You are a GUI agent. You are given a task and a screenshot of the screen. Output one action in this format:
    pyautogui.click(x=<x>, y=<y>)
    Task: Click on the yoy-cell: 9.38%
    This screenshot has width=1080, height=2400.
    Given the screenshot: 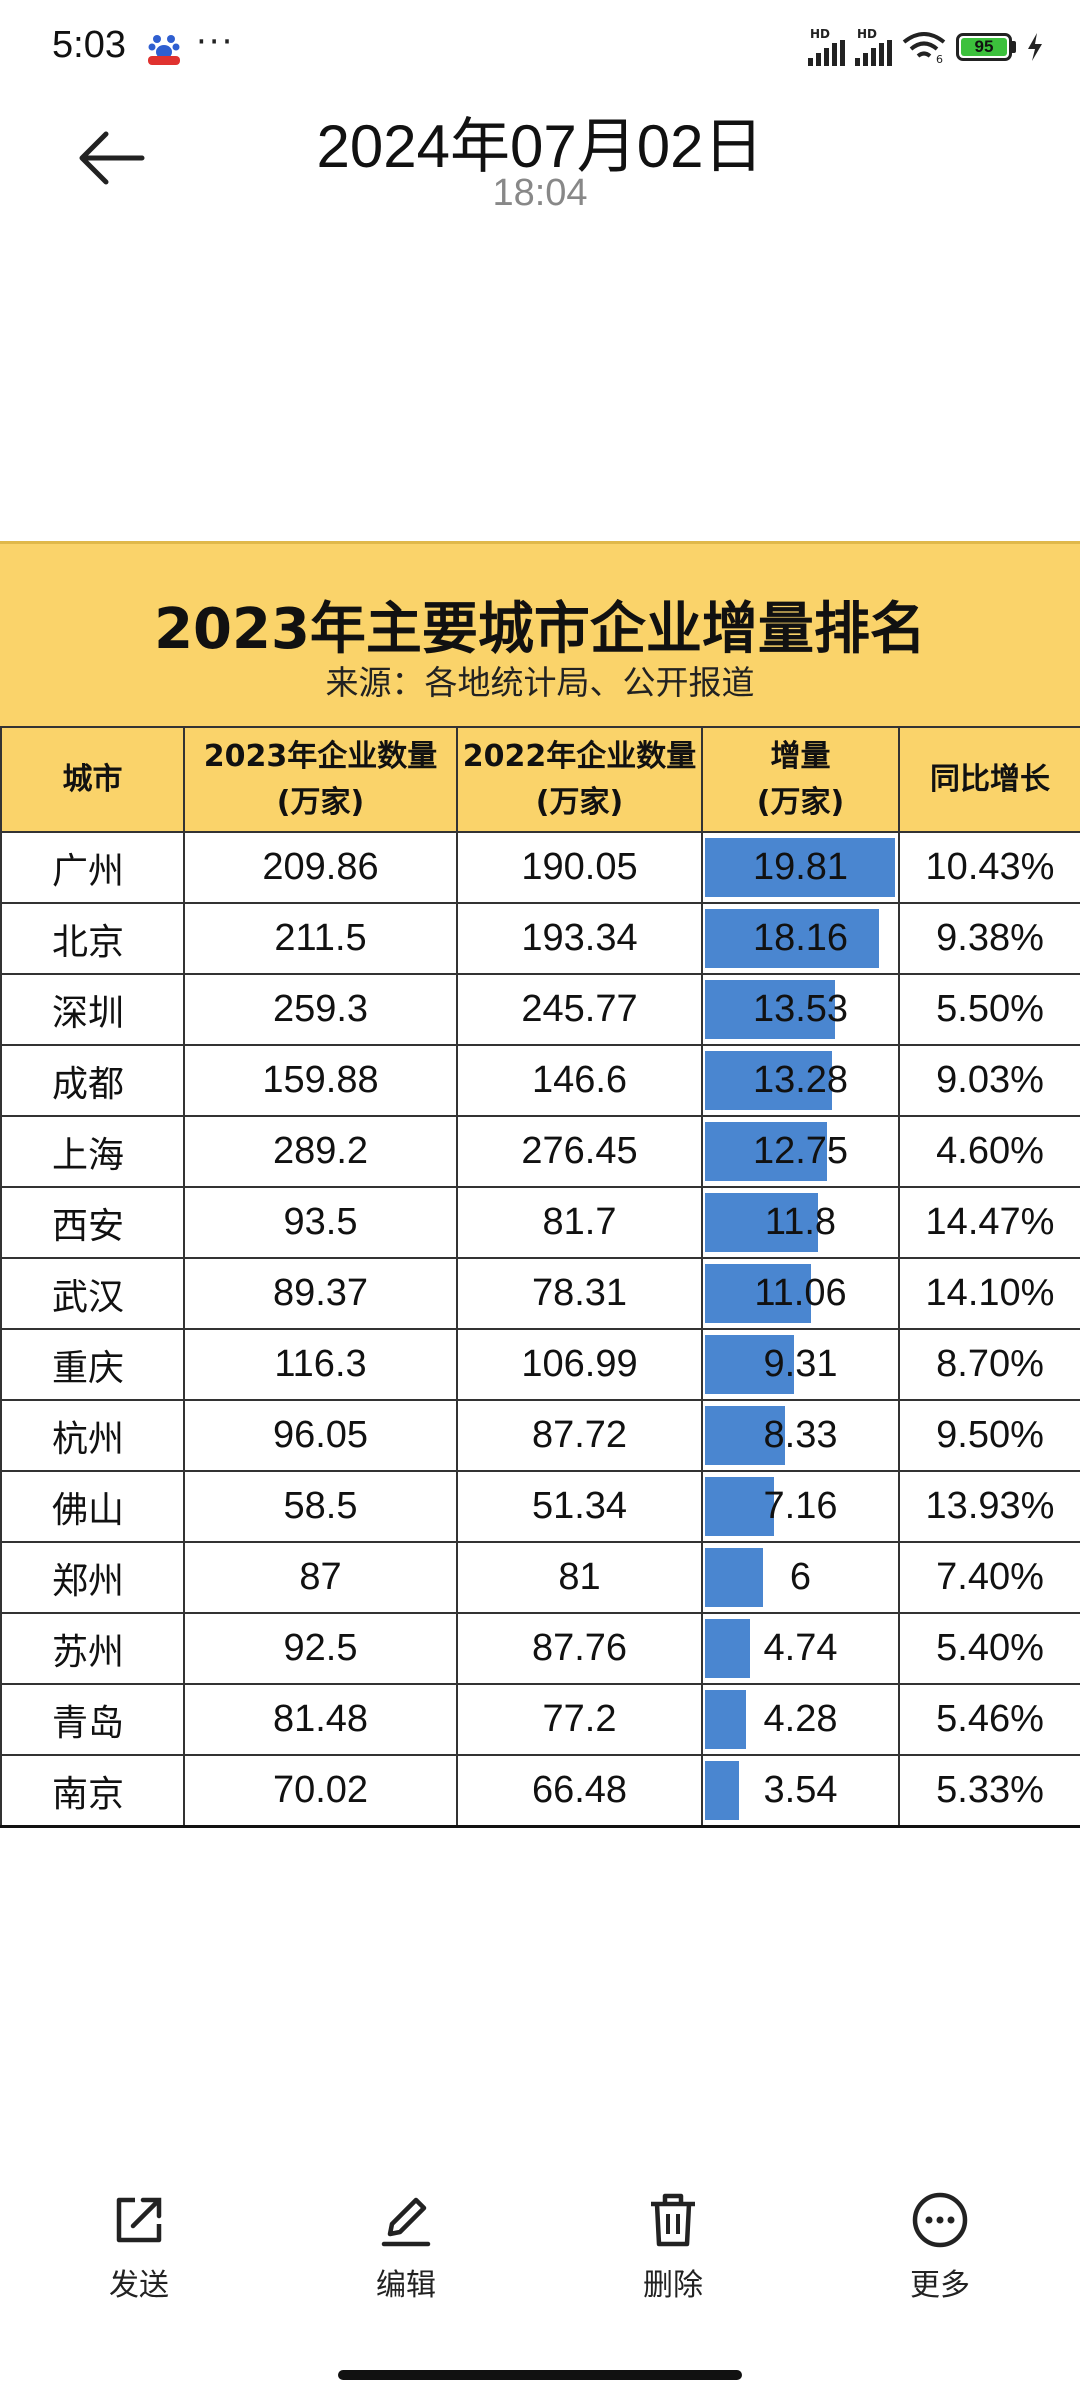 What is the action you would take?
    pyautogui.click(x=989, y=938)
    